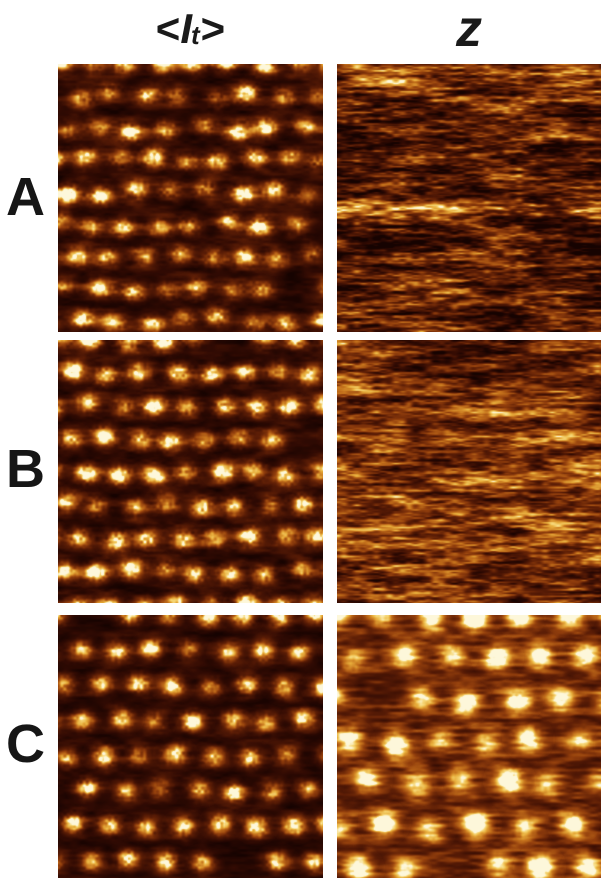  I want to click on header-z-symbol: z, so click(469, 29).